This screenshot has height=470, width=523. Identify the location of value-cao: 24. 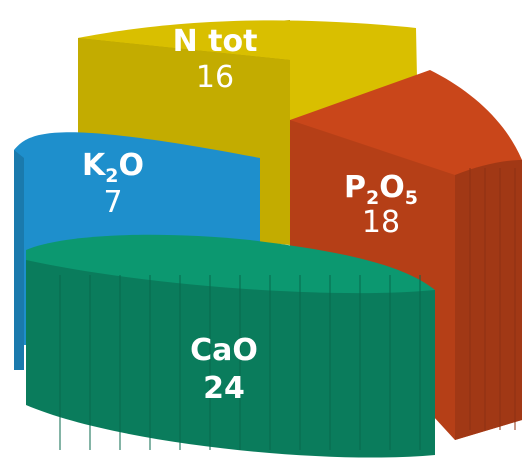
(224, 388).